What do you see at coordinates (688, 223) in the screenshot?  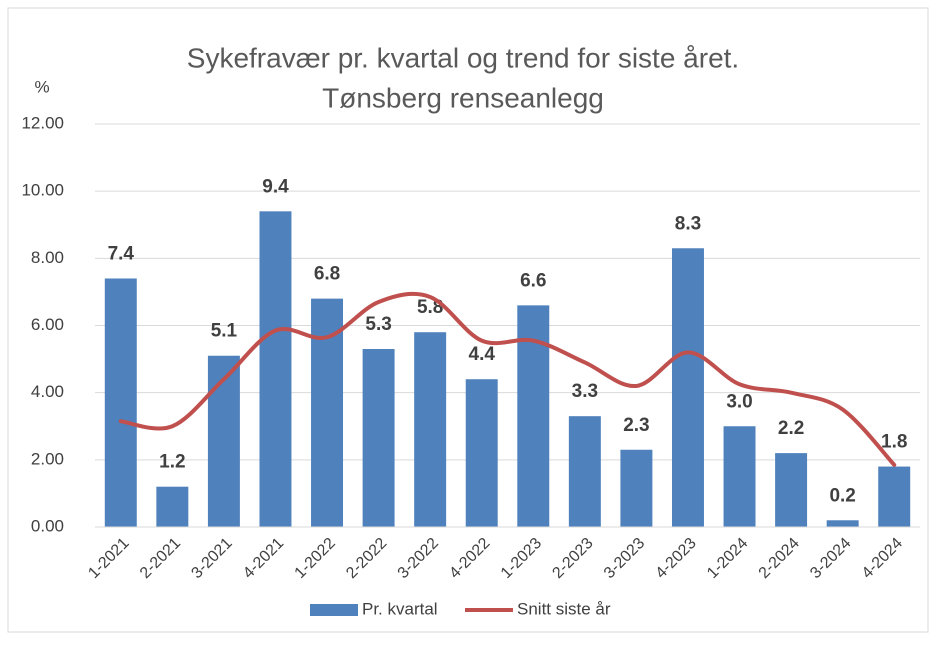 I see `data-label: 8.3` at bounding box center [688, 223].